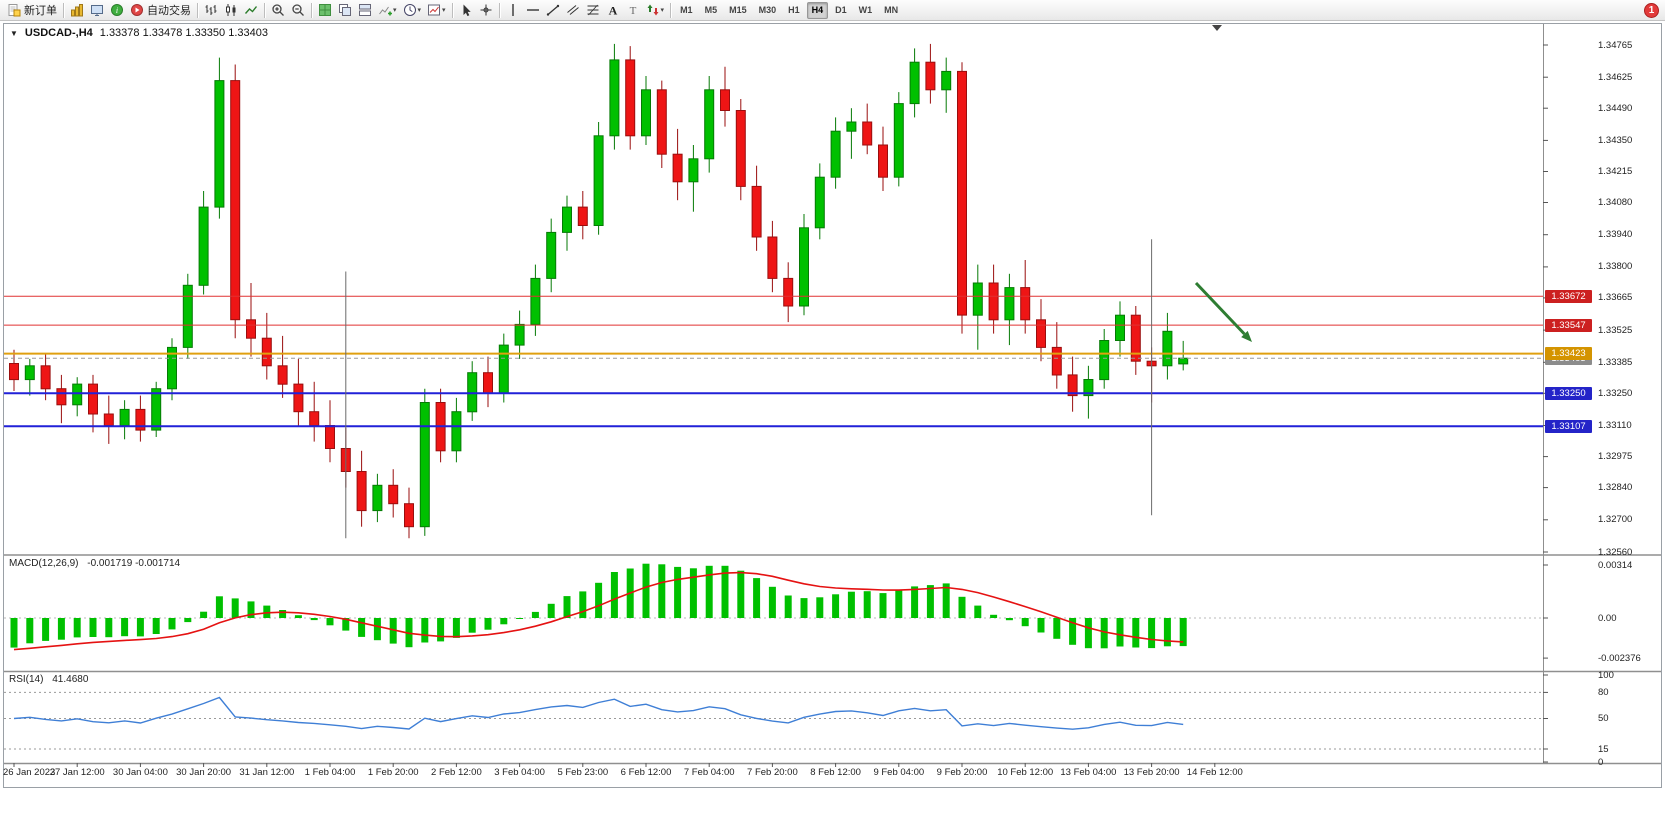 This screenshot has height=835, width=1665. I want to click on macd-axis-label: 0.00314, so click(1615, 565).